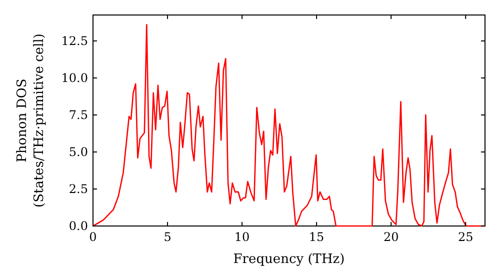  I want to click on y-tick-label: 7.5, so click(78, 115).